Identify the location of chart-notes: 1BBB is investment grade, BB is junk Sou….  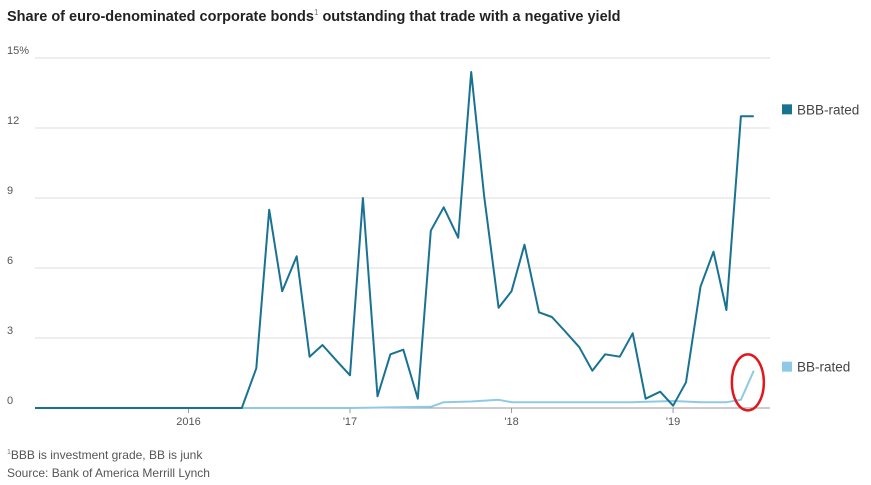
(108, 463).